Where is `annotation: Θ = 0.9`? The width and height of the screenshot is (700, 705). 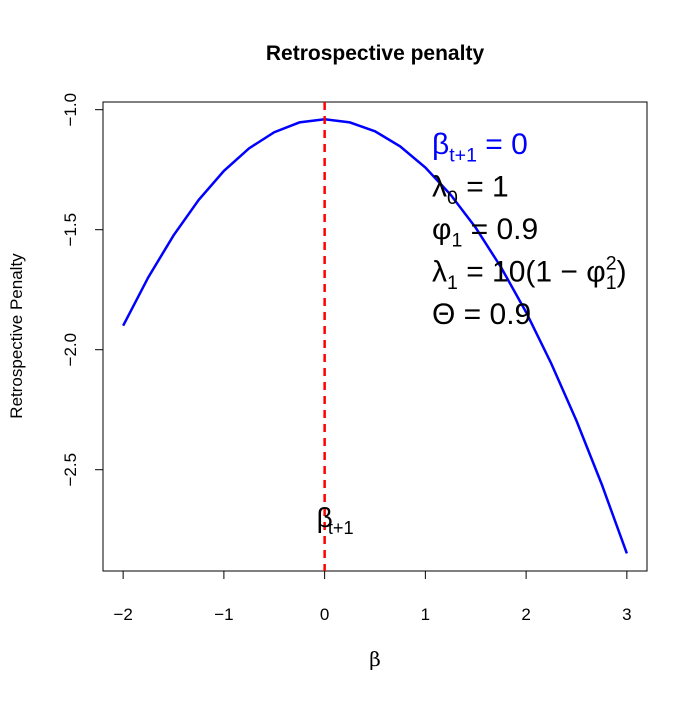
annotation: Θ = 0.9 is located at coordinates (481, 314).